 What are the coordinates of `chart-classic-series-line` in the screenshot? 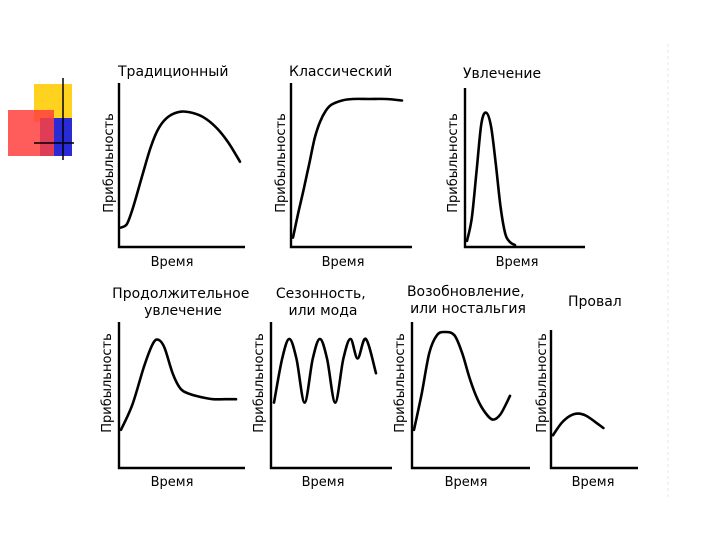 It's located at (347, 168).